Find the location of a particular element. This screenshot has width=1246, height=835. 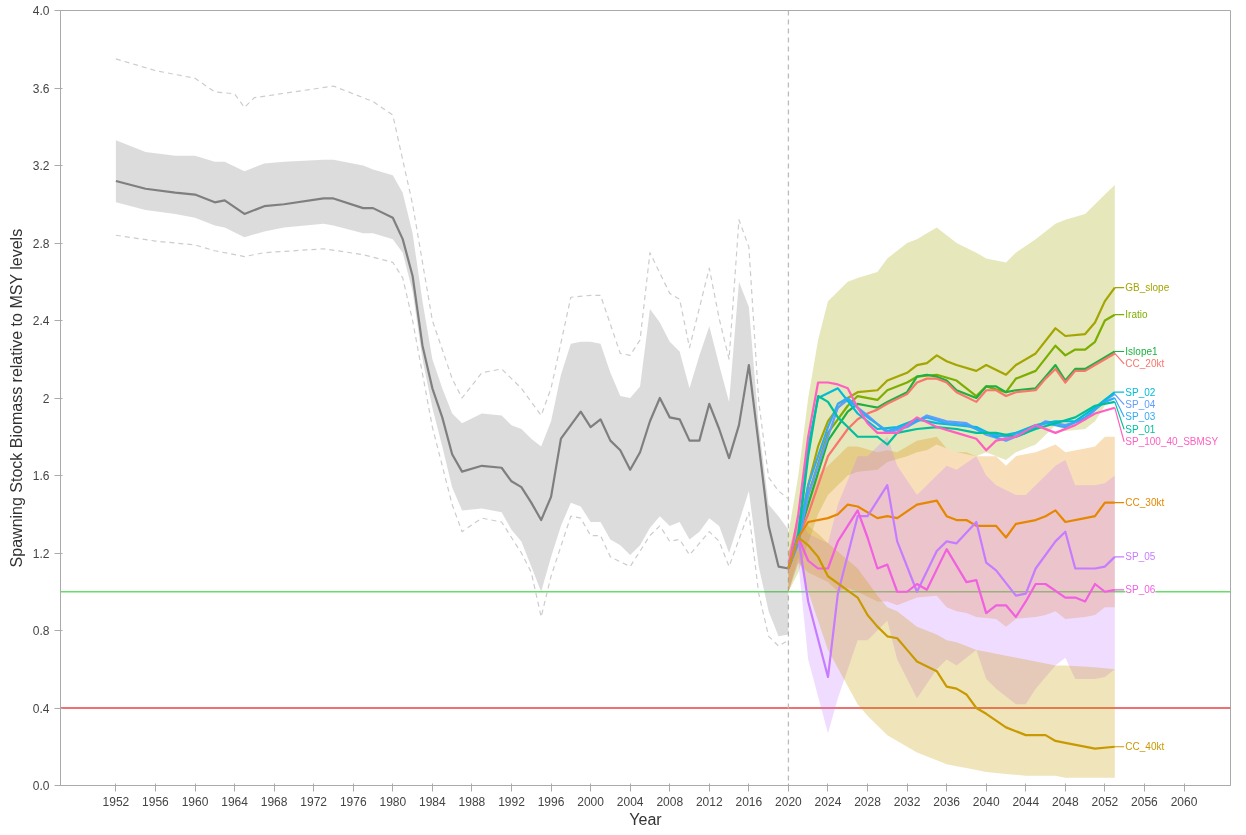

x-tick-label: 2056 is located at coordinates (1145, 801).